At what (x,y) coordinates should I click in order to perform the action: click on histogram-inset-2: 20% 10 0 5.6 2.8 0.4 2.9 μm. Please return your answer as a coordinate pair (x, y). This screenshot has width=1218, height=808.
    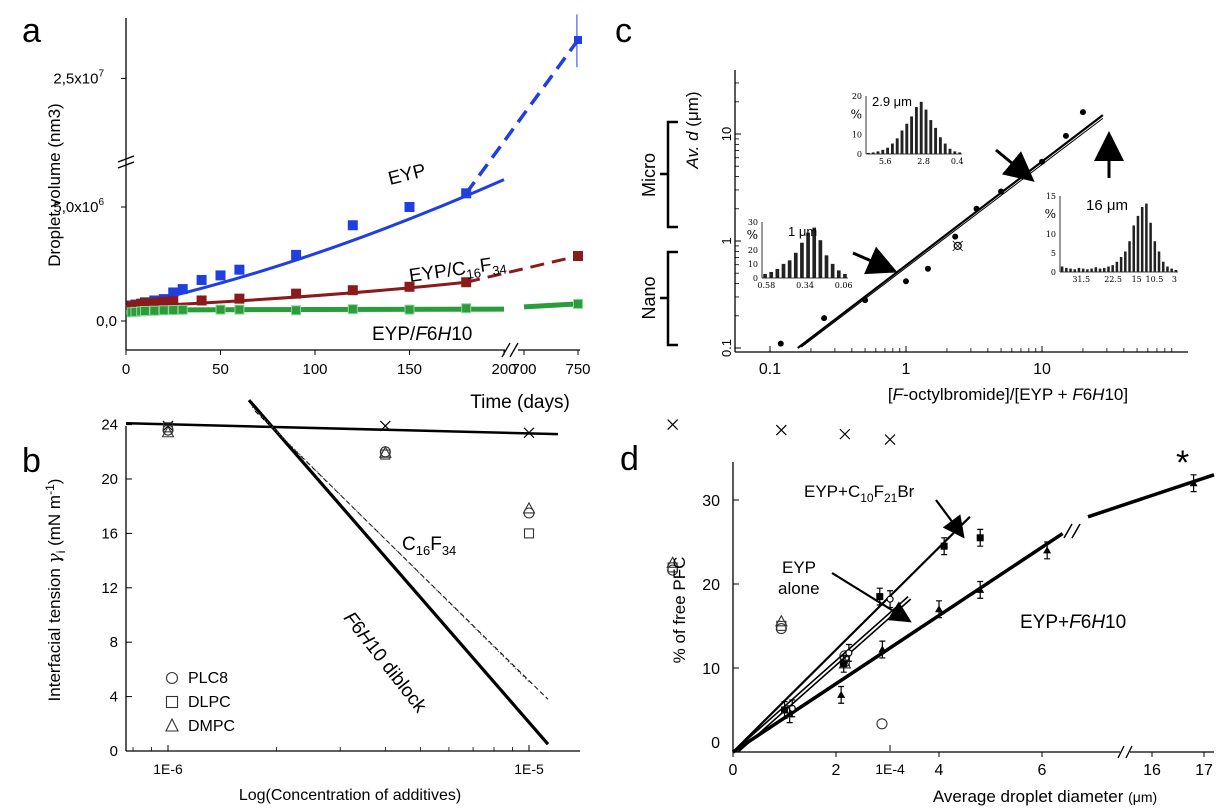
    Looking at the image, I should click on (907, 129).